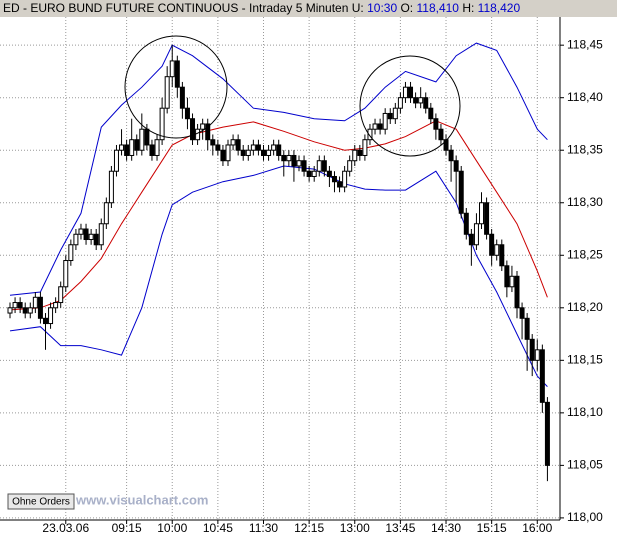 Image resolution: width=617 pixels, height=536 pixels. Describe the element at coordinates (382, 8) in the screenshot. I see `field-value: 10:30` at that location.